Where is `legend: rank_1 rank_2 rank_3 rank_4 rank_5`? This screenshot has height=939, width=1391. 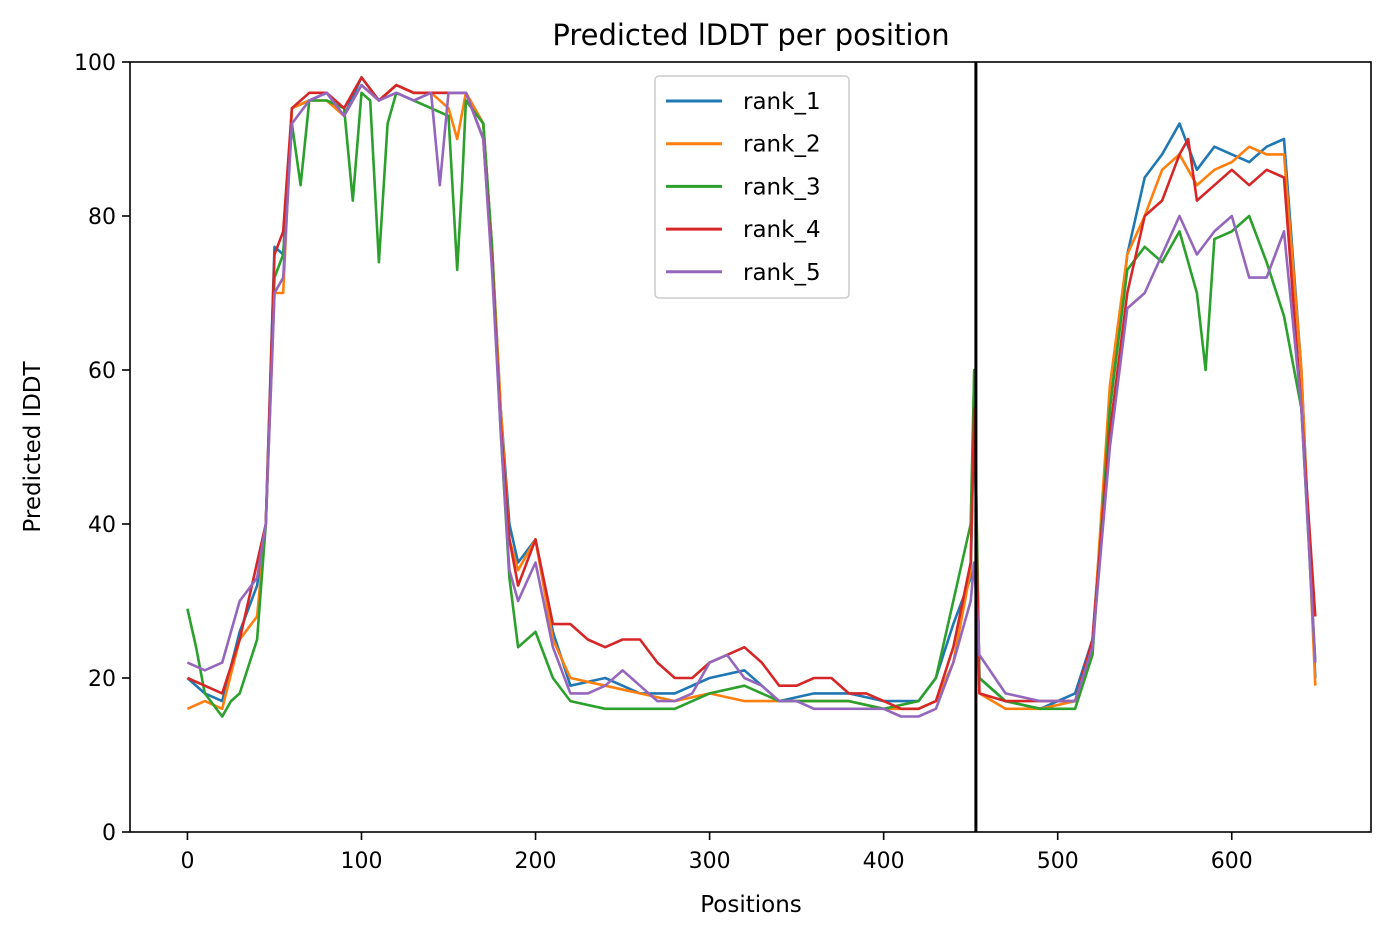
legend: rank_1 rank_2 rank_3 rank_4 rank_5 is located at coordinates (752, 187).